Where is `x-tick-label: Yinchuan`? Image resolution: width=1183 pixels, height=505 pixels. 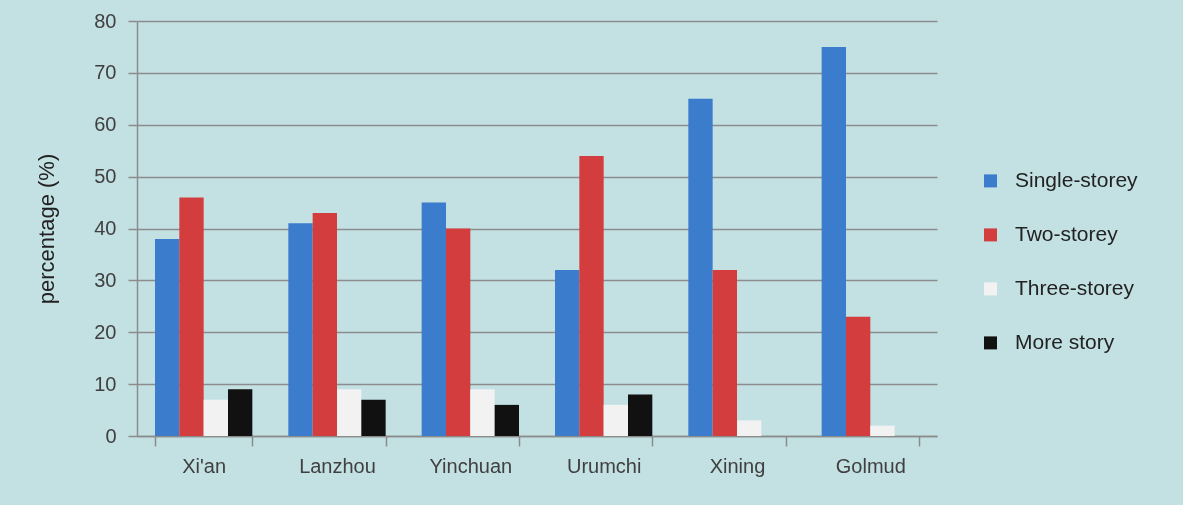 x-tick-label: Yinchuan is located at coordinates (471, 465).